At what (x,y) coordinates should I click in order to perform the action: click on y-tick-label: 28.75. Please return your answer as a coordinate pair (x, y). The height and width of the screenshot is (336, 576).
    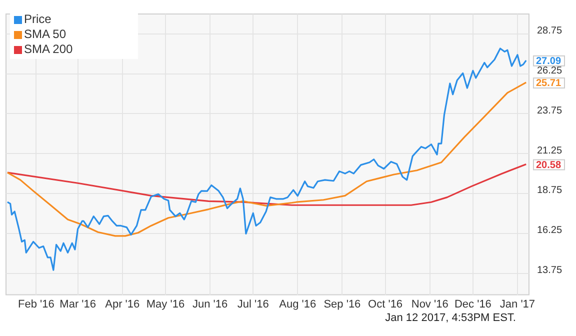
    Looking at the image, I should click on (549, 31).